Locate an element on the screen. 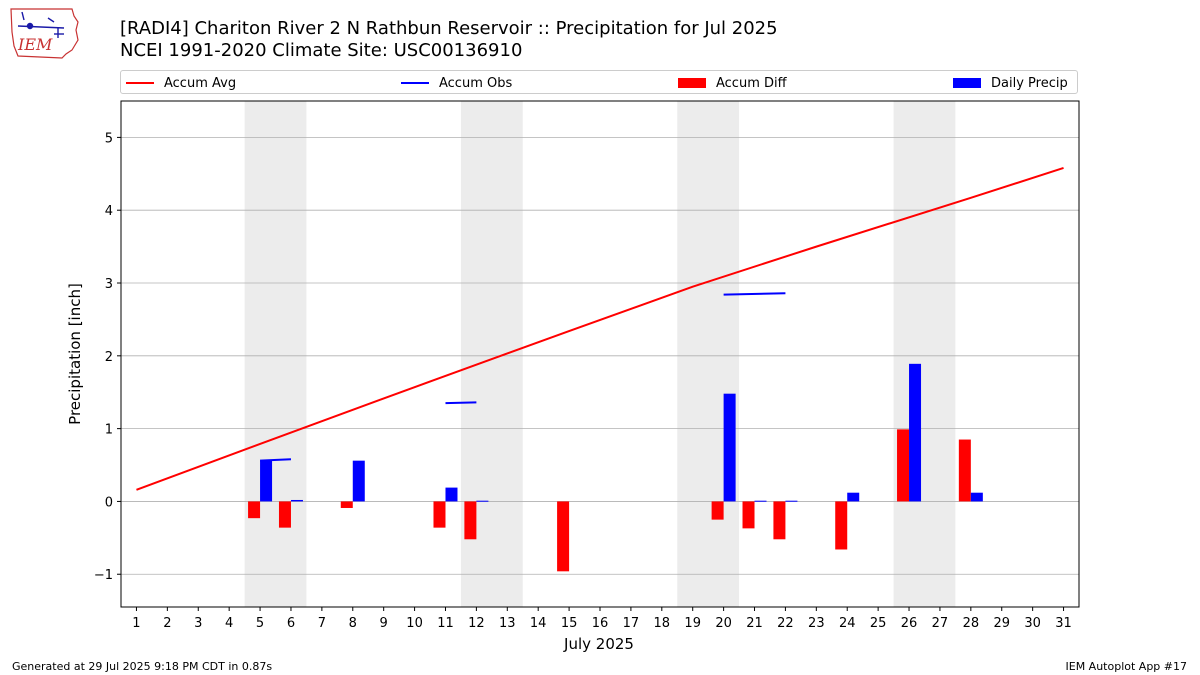 The height and width of the screenshot is (675, 1200). x-axis-label: July 2025 is located at coordinates (598, 644).